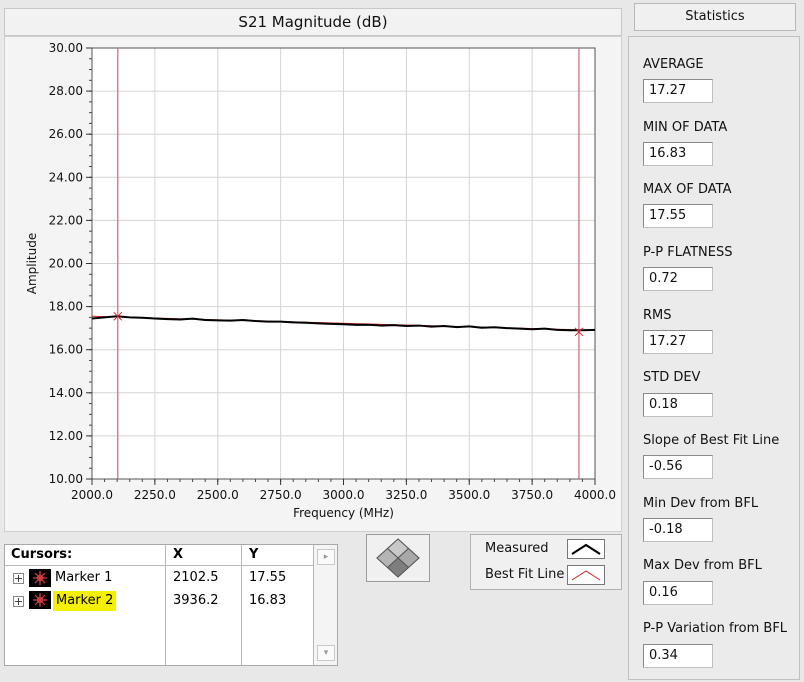 This screenshot has height=682, width=804. What do you see at coordinates (218, 495) in the screenshot?
I see `x-tick-label: 2500.0` at bounding box center [218, 495].